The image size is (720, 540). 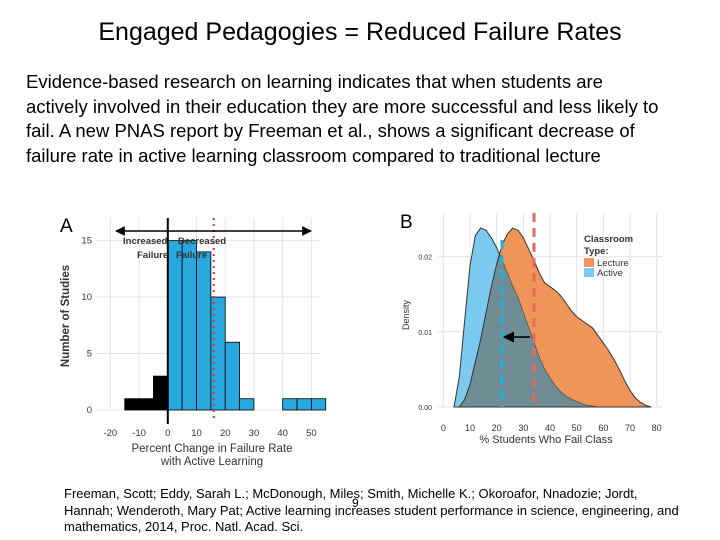 What do you see at coordinates (211, 462) in the screenshot?
I see `panel-a-x-axis-label-line2: with Active Learning` at bounding box center [211, 462].